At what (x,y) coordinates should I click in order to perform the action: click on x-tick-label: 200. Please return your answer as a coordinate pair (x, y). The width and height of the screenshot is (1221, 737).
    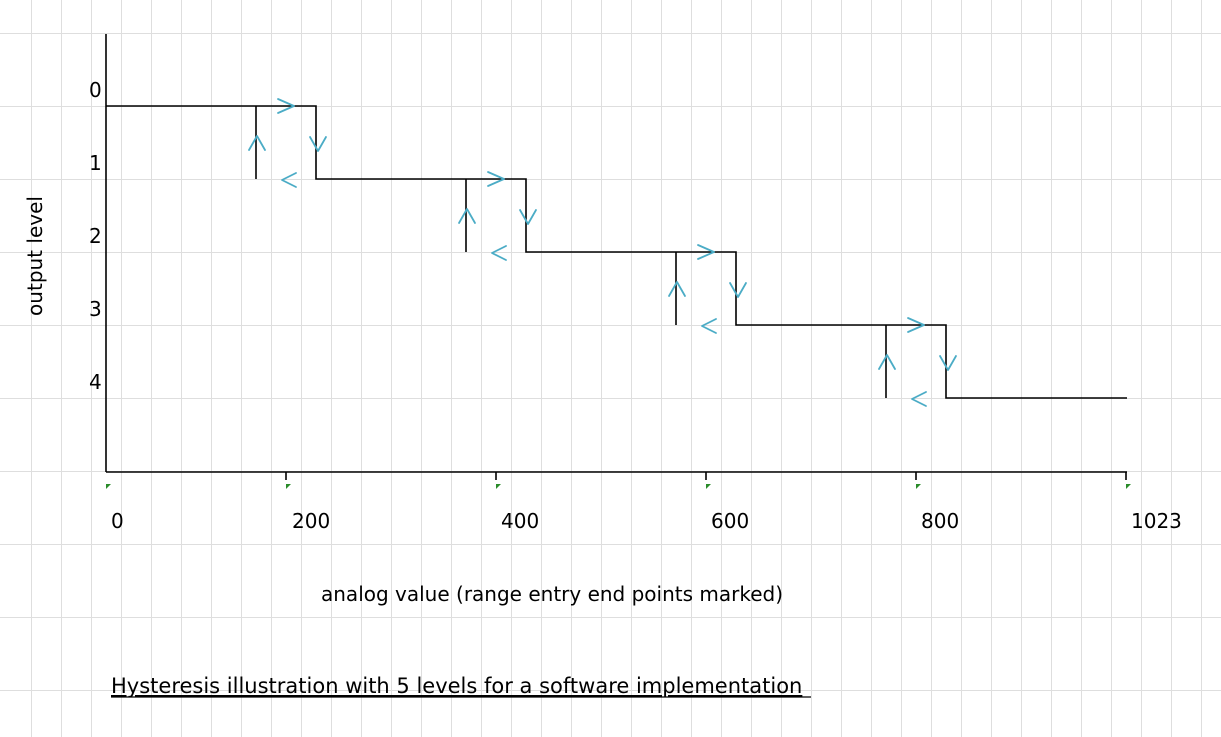
    Looking at the image, I should click on (311, 521).